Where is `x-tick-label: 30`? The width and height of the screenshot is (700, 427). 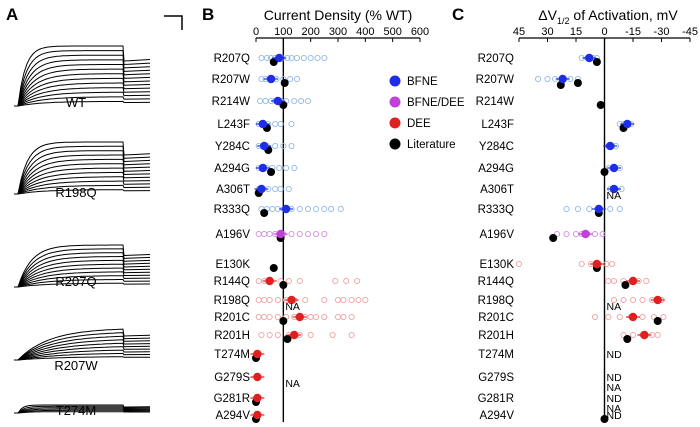 x-tick-label: 30 is located at coordinates (547, 32).